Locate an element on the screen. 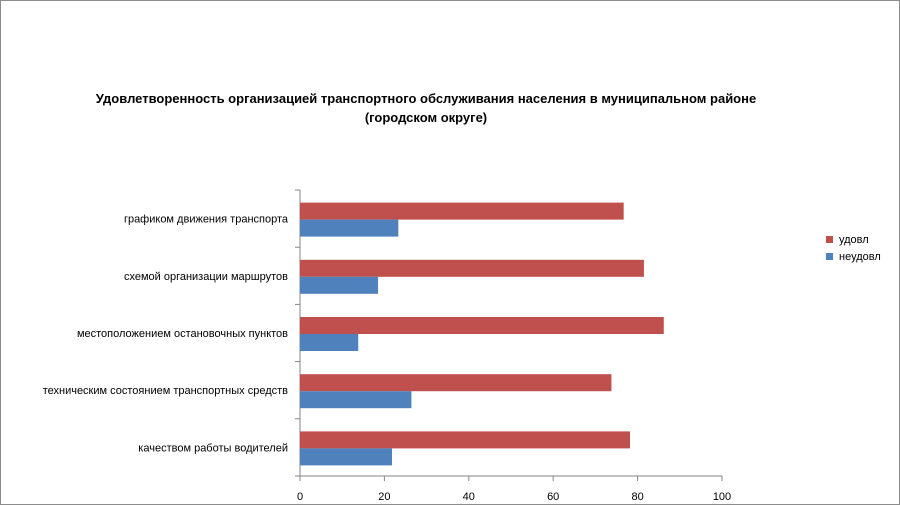 The height and width of the screenshot is (505, 900). legend-label-неудовл: неудовл is located at coordinates (860, 257).